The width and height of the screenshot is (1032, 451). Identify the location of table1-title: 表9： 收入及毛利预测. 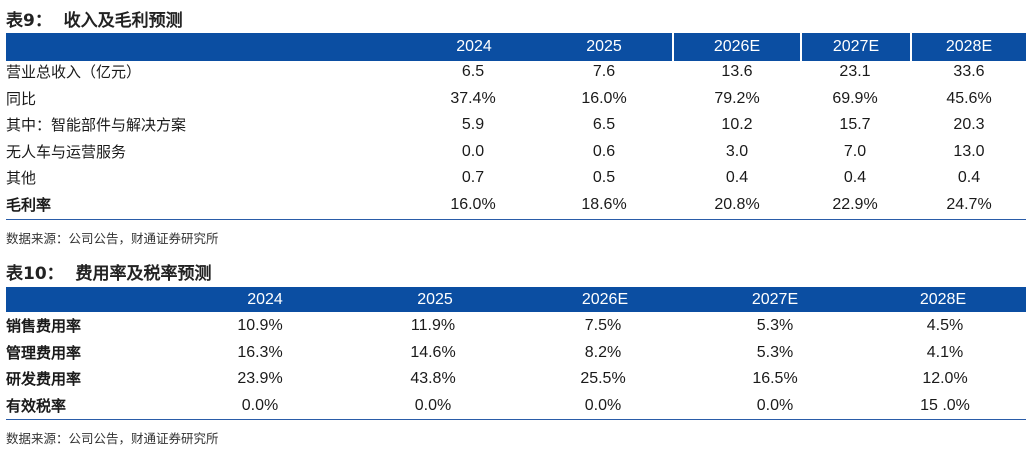
(94, 21).